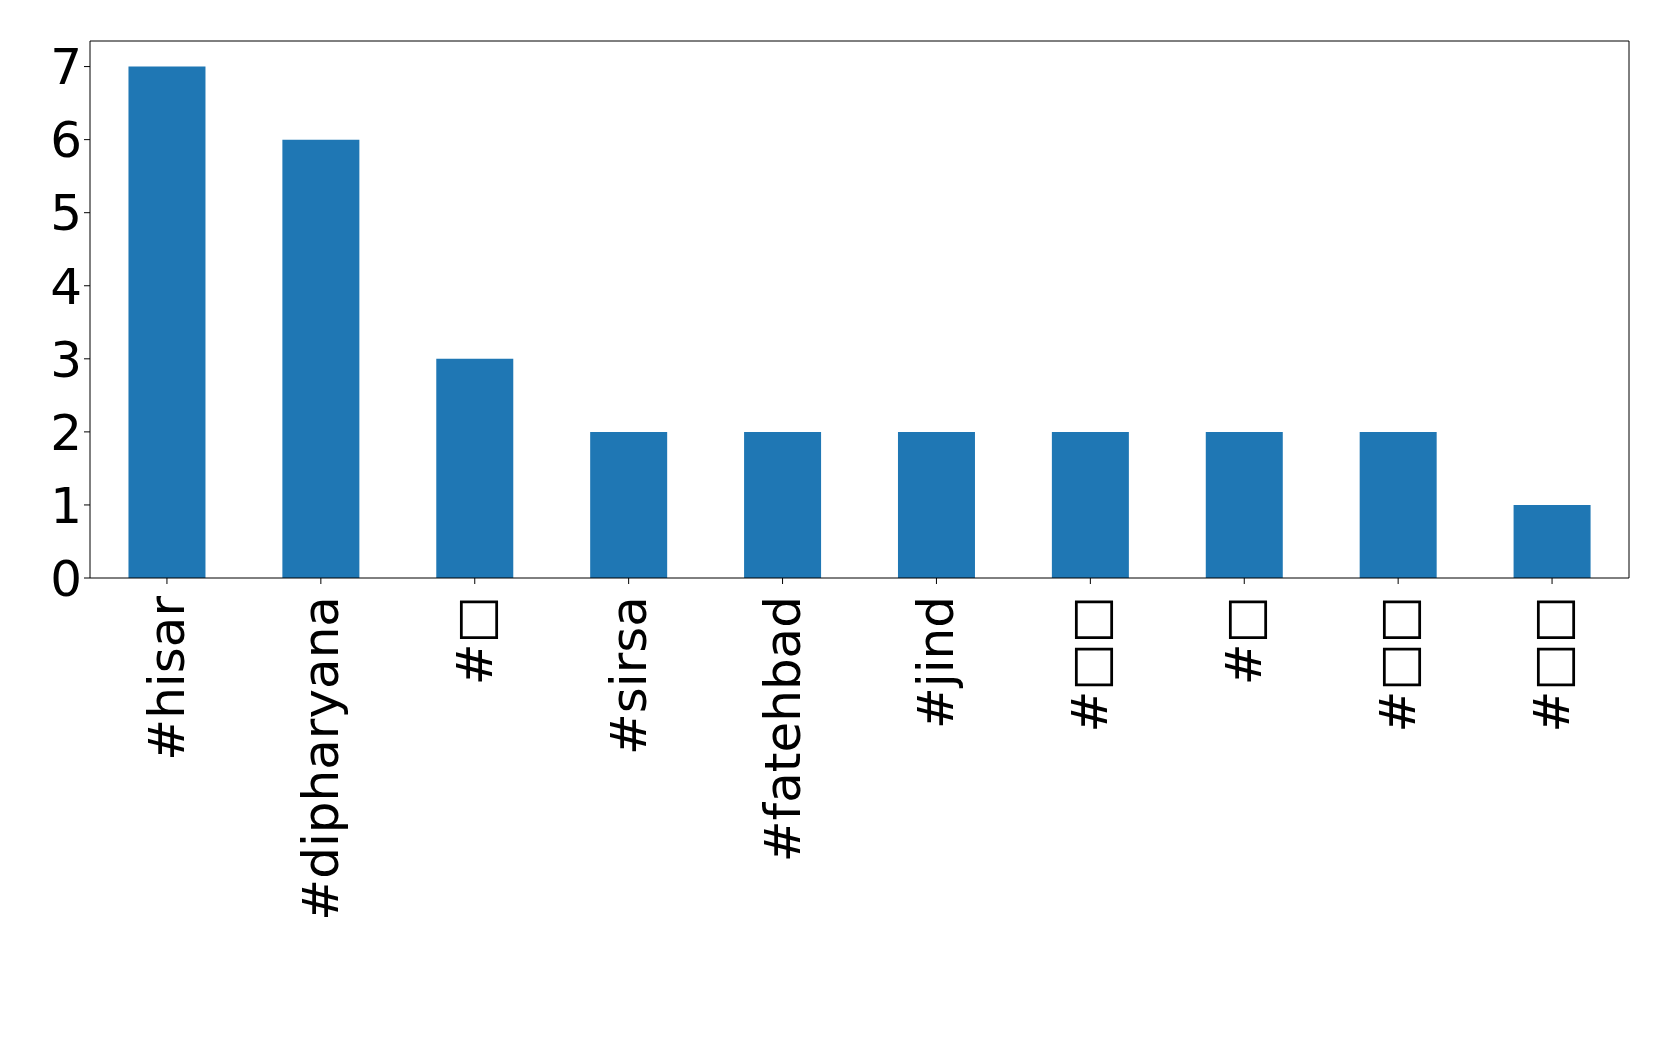 This screenshot has height=1058, width=1679. I want to click on x-tick-label: #dipharyana, so click(320, 758).